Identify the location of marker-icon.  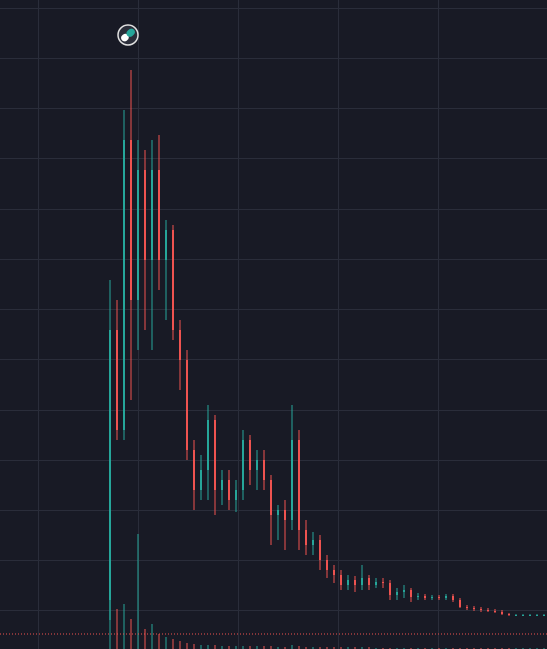
(128, 35).